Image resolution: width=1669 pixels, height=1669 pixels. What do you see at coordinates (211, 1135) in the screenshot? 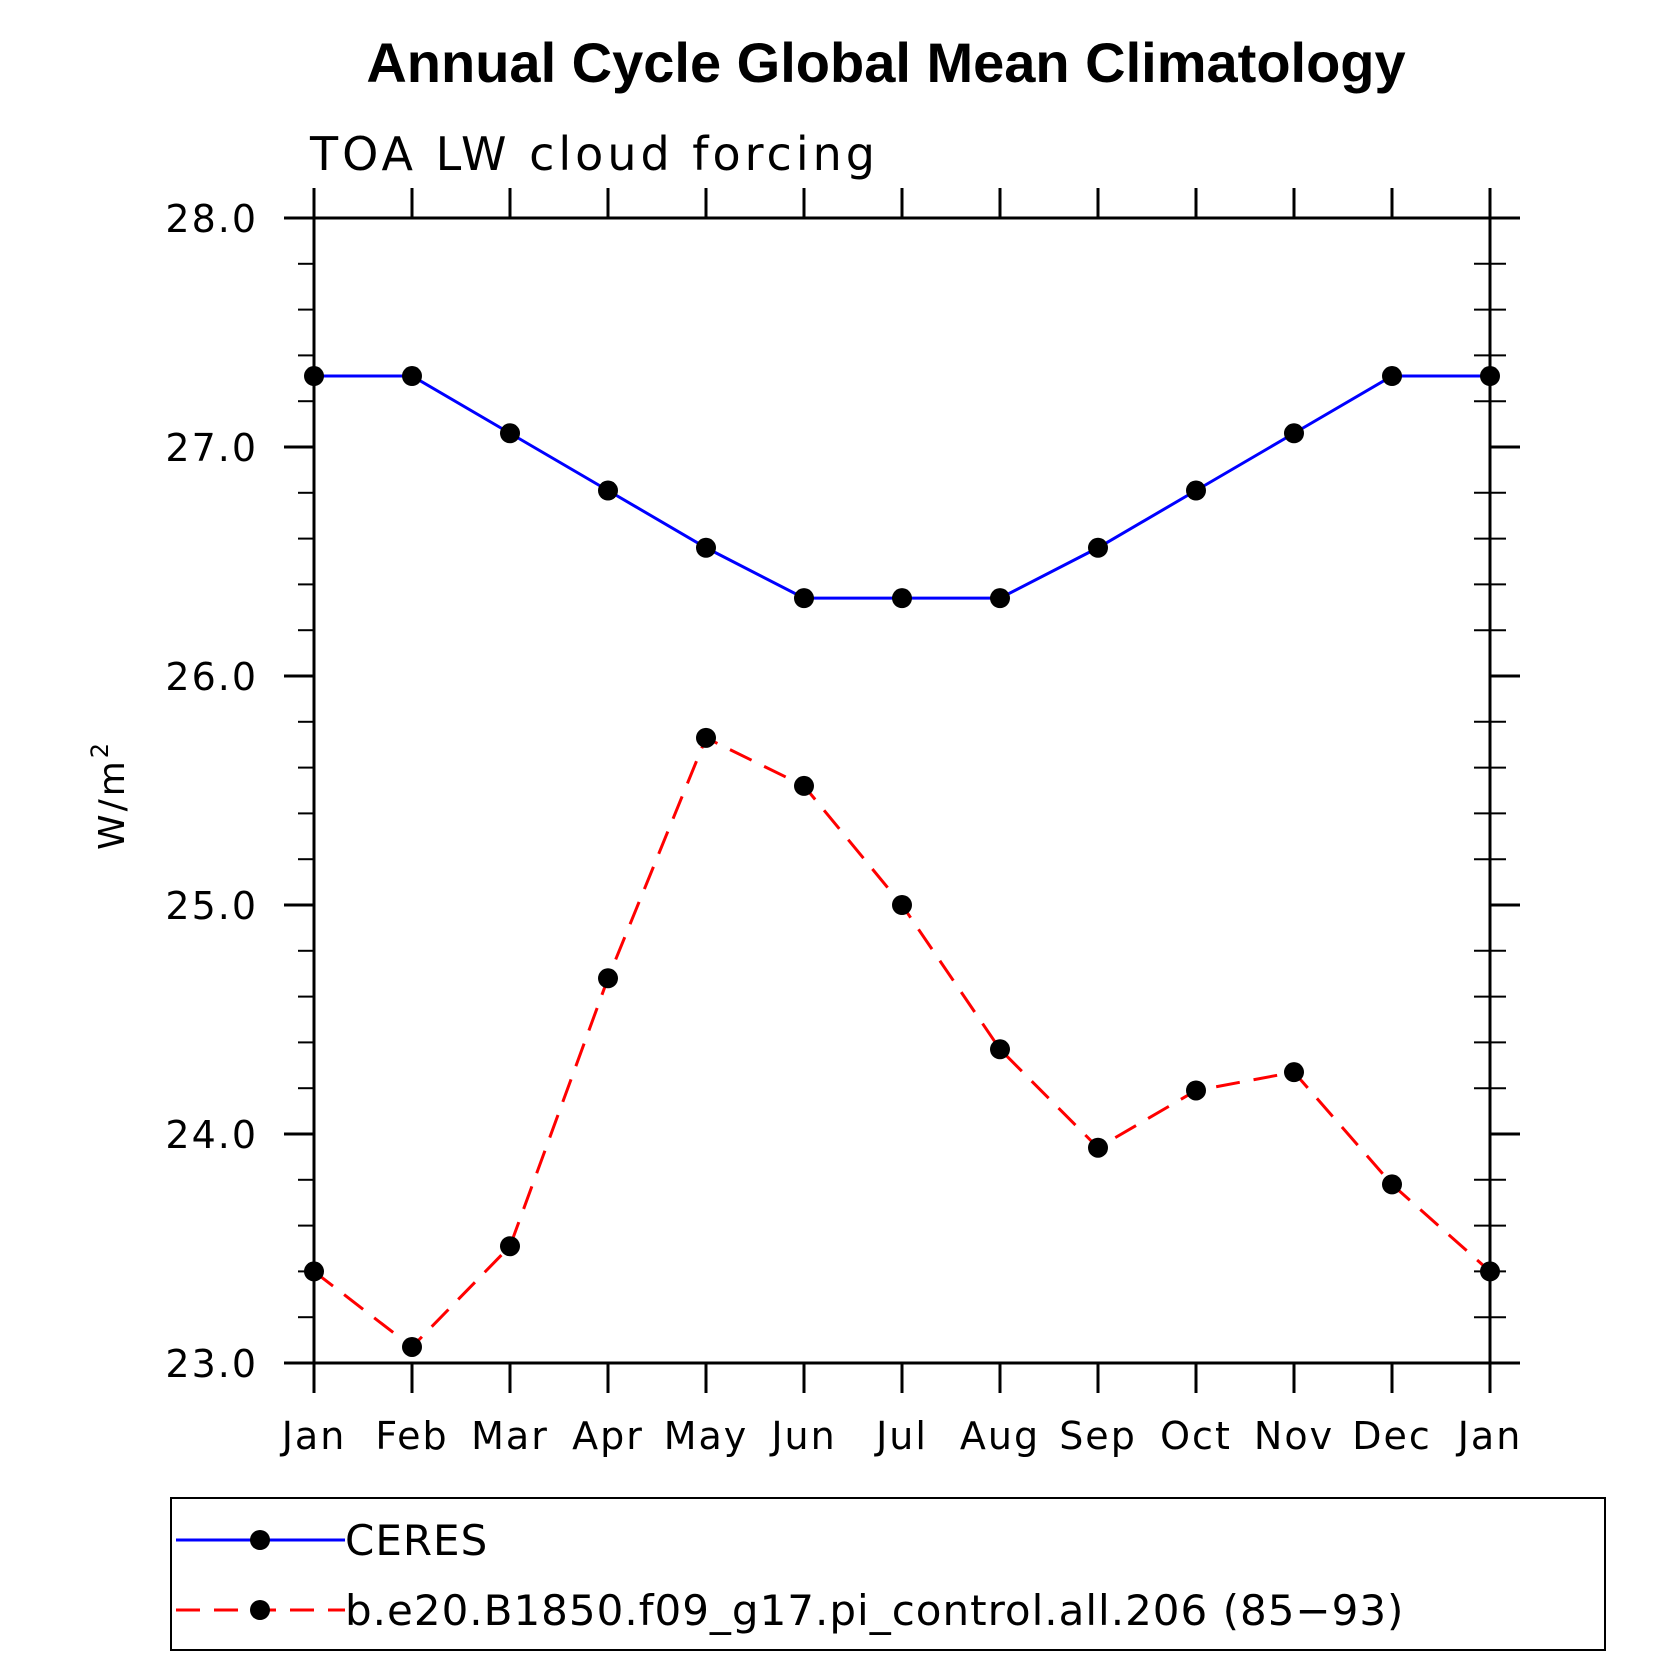
I see `y-tick-label: 24.0` at bounding box center [211, 1135].